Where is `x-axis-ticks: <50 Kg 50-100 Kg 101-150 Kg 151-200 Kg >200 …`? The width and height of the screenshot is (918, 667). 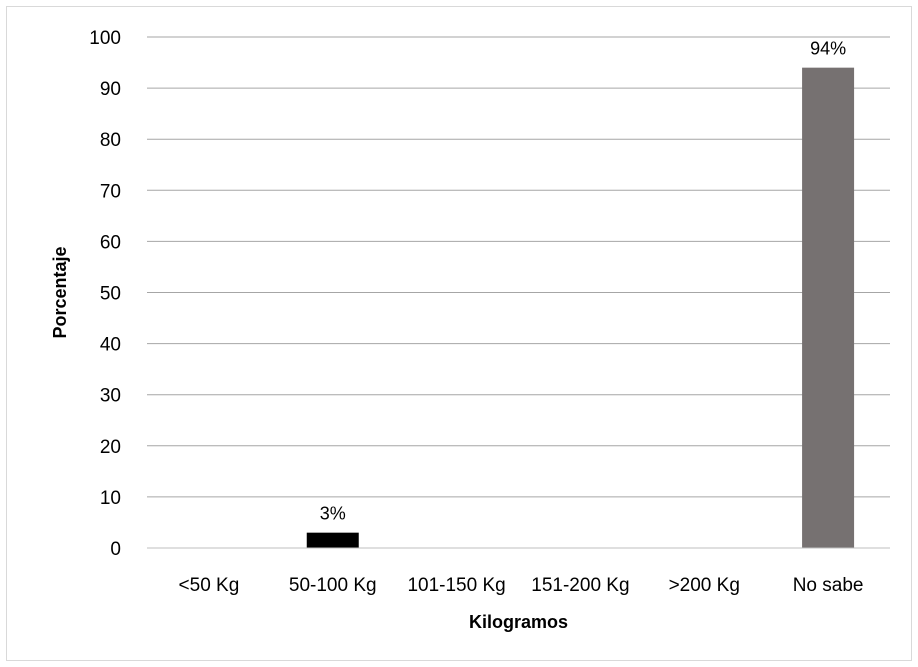
x-axis-ticks: <50 Kg 50-100 Kg 101-150 Kg 151-200 Kg >200 … is located at coordinates (521, 585).